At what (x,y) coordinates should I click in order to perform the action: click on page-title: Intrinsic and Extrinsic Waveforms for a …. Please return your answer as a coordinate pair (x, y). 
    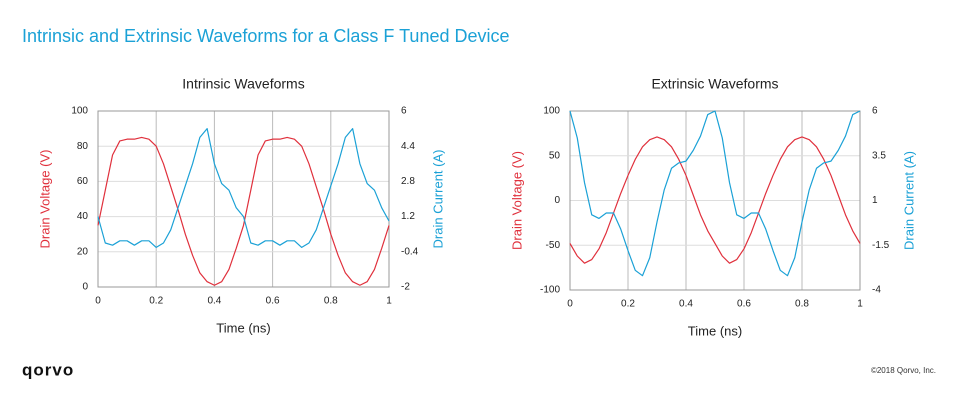
    Looking at the image, I should click on (266, 36).